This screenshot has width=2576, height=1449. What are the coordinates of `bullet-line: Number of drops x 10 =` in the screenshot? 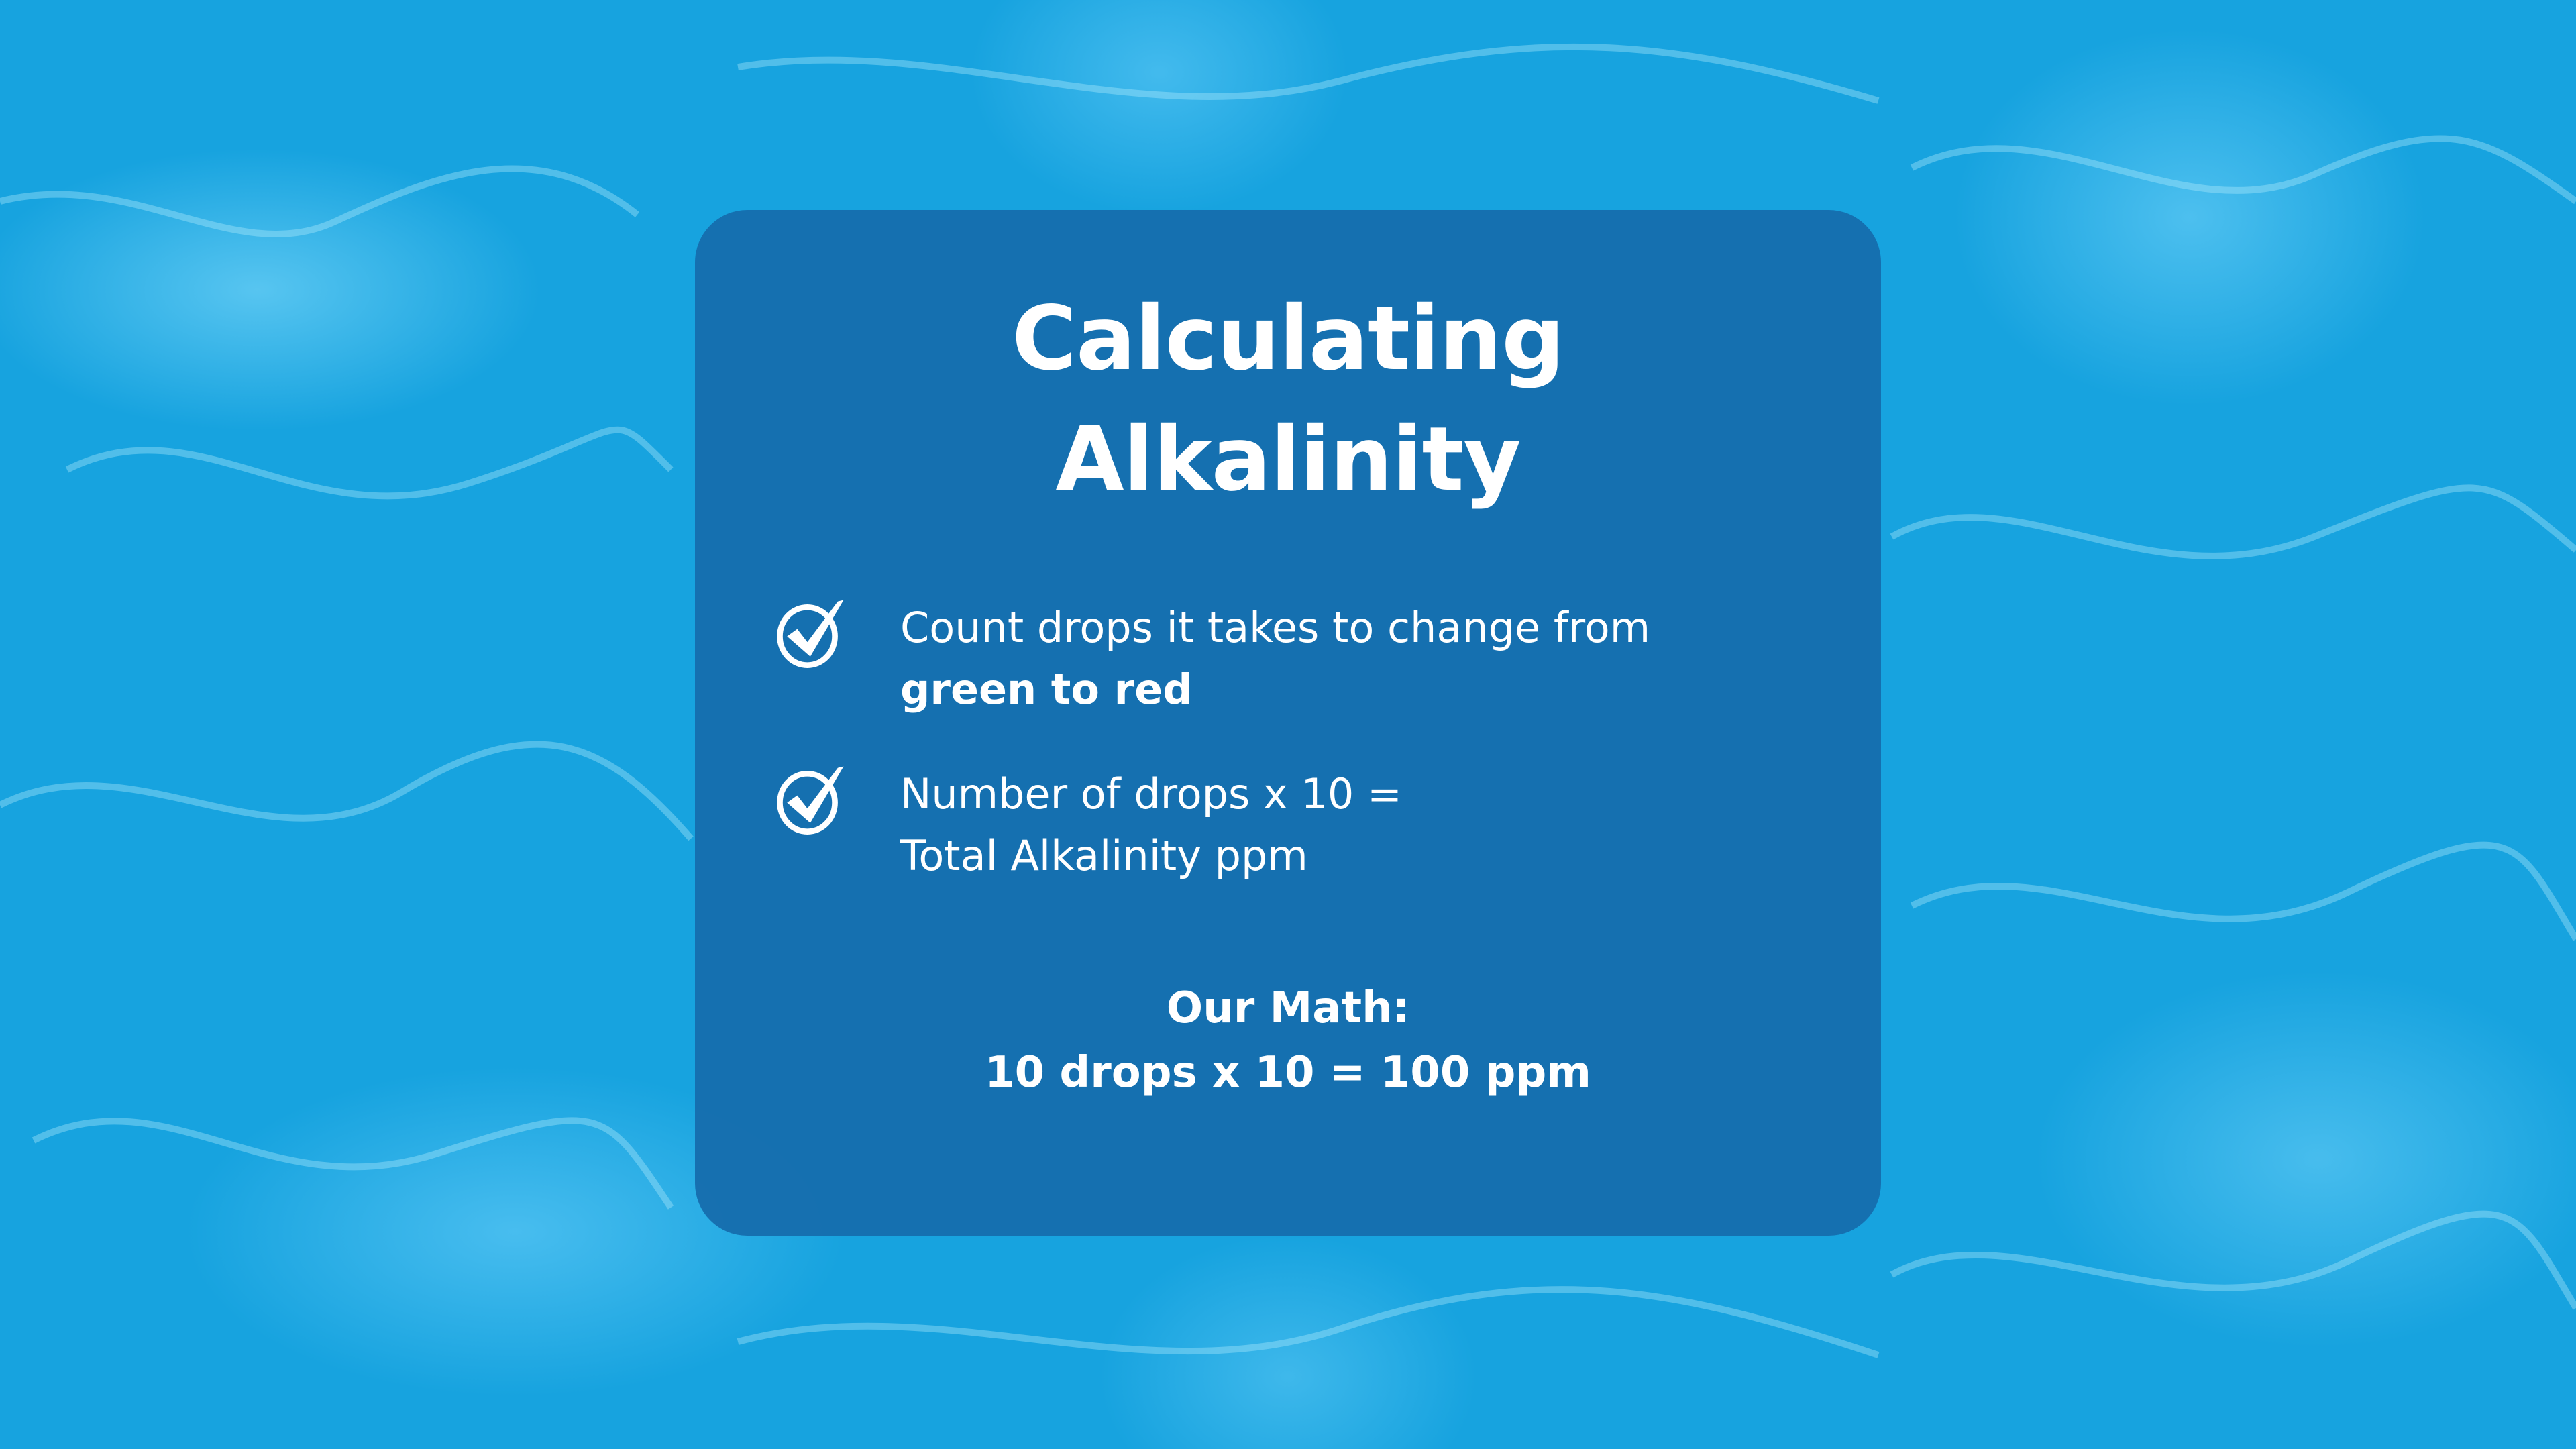 It's located at (1151, 793).